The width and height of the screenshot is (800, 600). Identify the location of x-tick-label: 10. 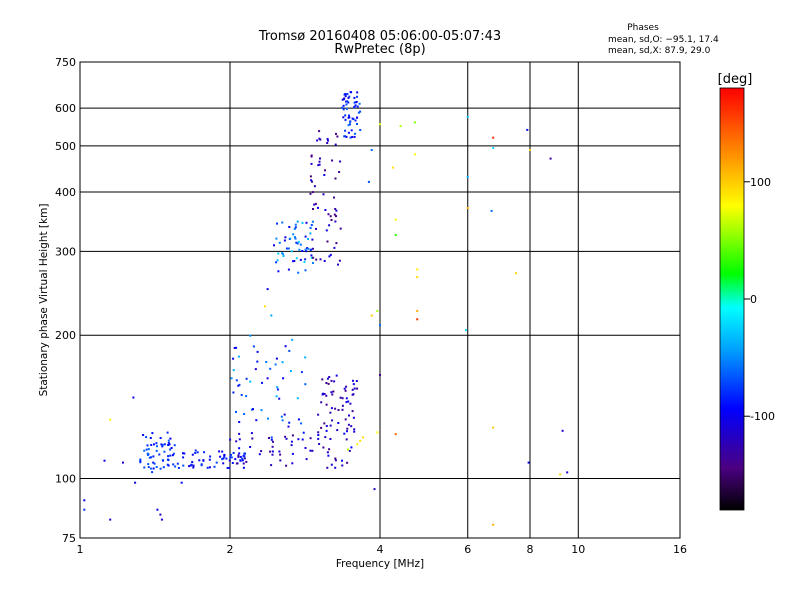
(578, 549).